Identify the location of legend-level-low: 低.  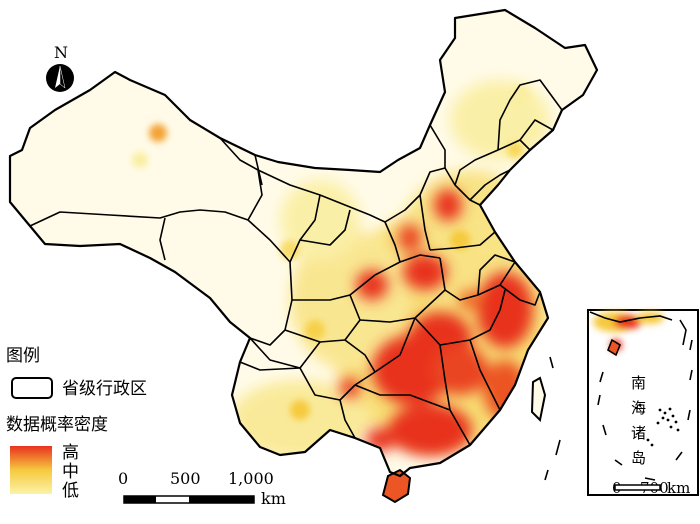
(70, 491).